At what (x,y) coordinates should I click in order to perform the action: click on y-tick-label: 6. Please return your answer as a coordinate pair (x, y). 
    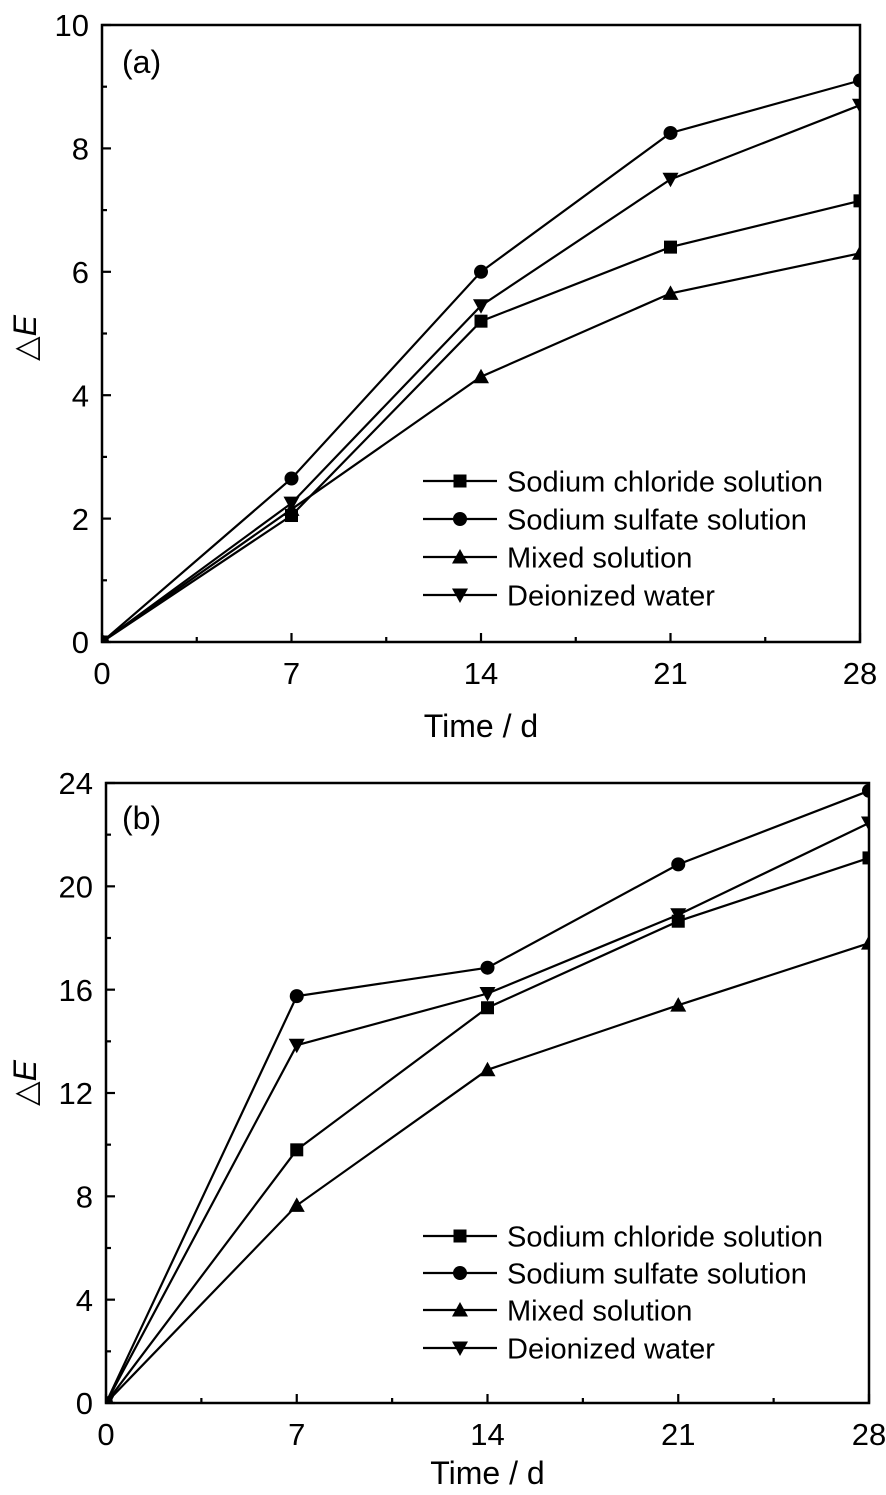
    Looking at the image, I should click on (80, 272).